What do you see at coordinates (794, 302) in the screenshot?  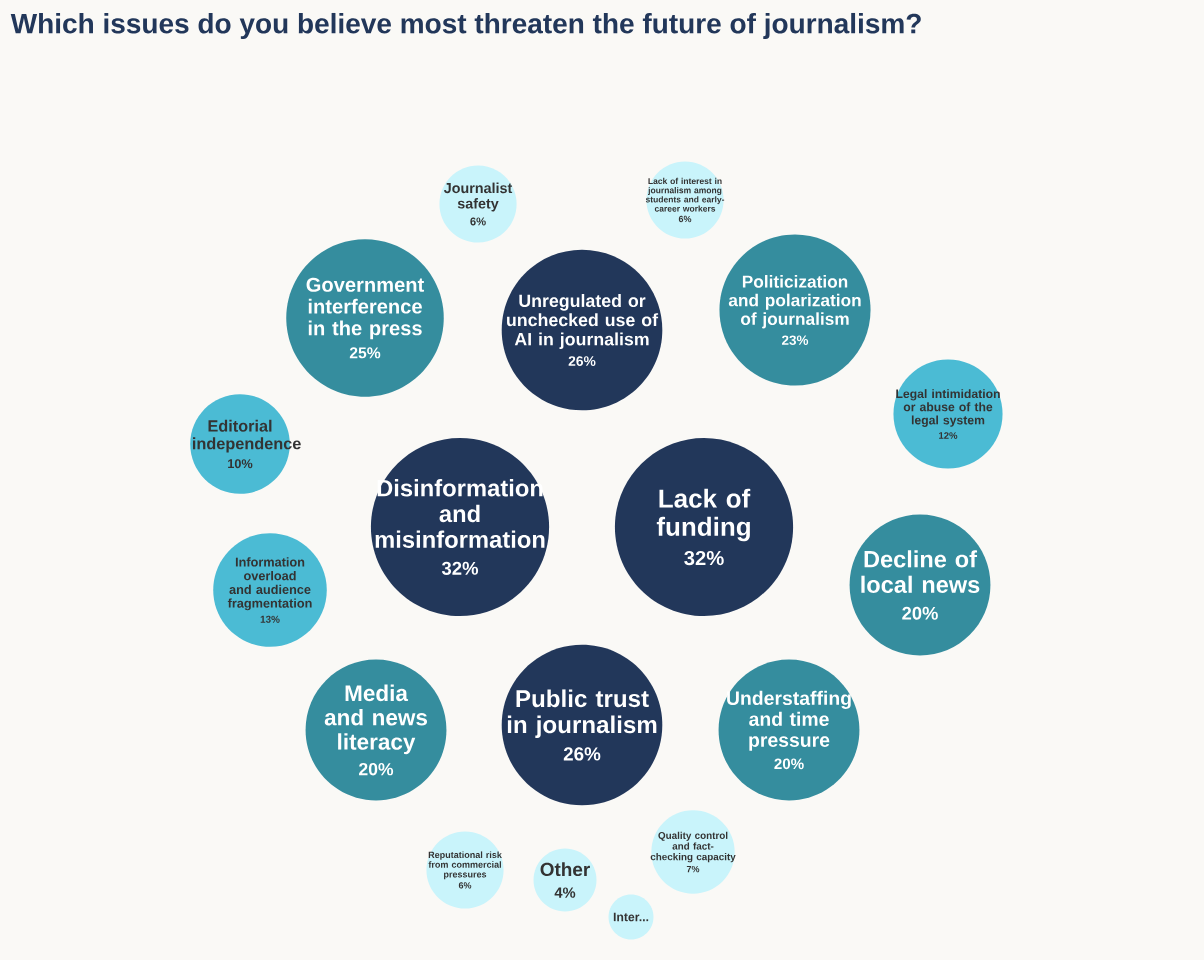 I see `category-label: Politicization and polarization of journalism` at bounding box center [794, 302].